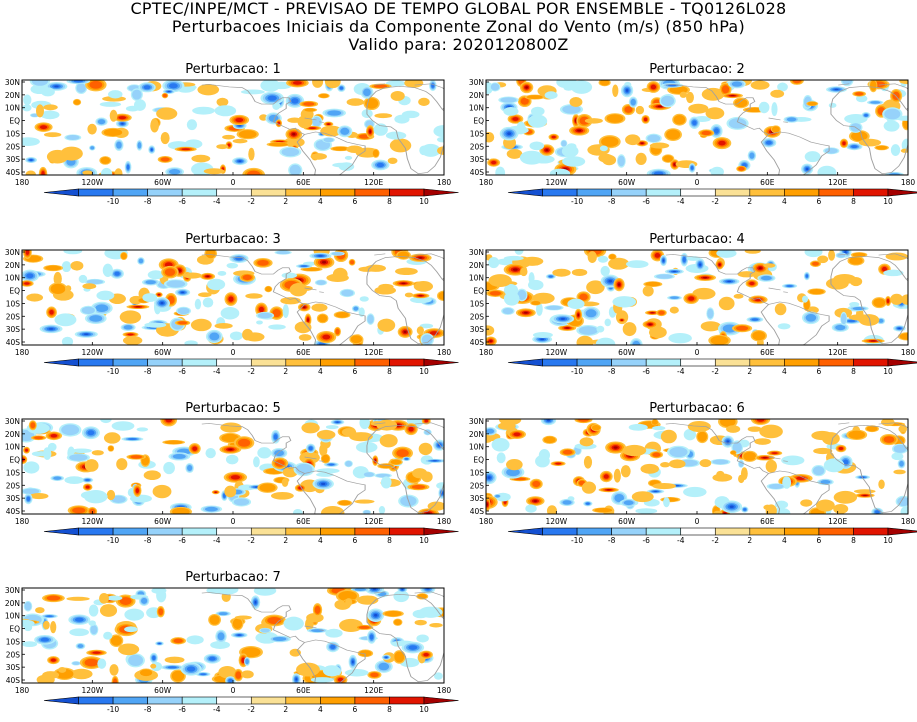 This screenshot has width=917, height=722. I want to click on colorbar-label: -8, so click(612, 201).